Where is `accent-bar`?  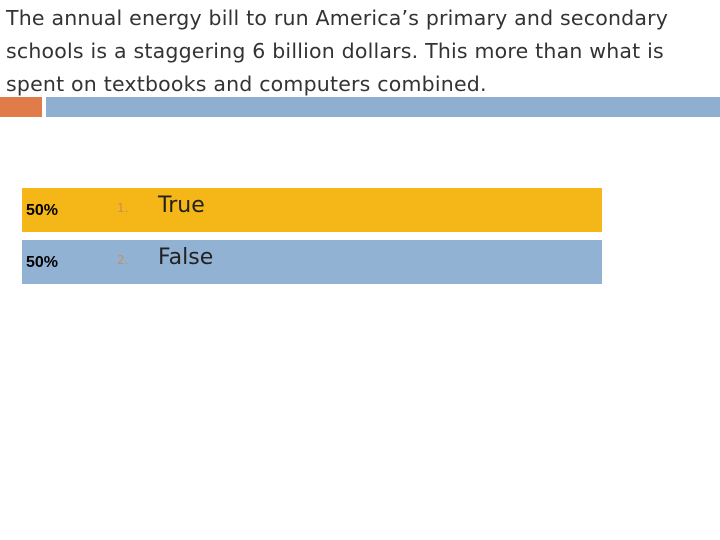 accent-bar is located at coordinates (383, 107).